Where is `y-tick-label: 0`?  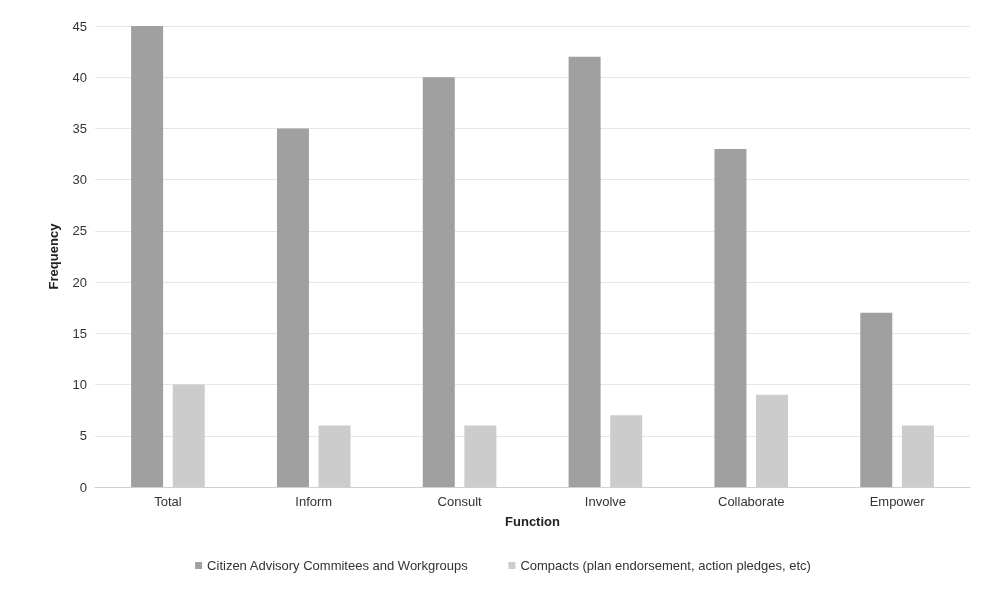
y-tick-label: 0 is located at coordinates (83, 487).